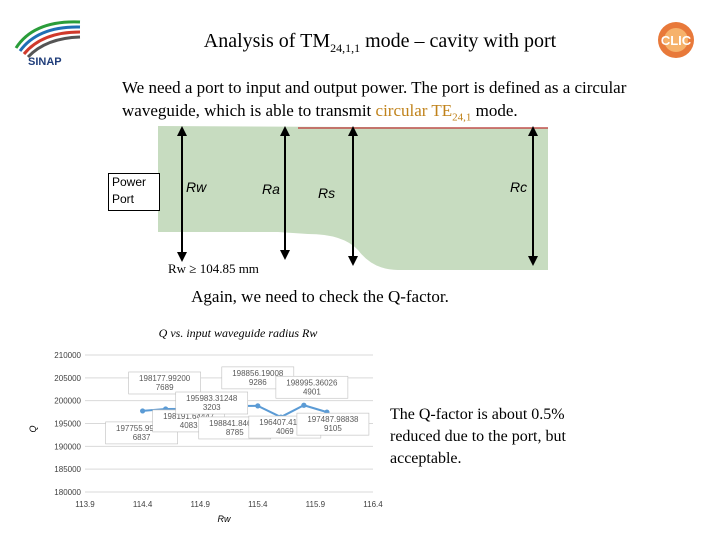  Describe the element at coordinates (258, 378) in the screenshot. I see `data-label: 198856.19008 9286` at that location.